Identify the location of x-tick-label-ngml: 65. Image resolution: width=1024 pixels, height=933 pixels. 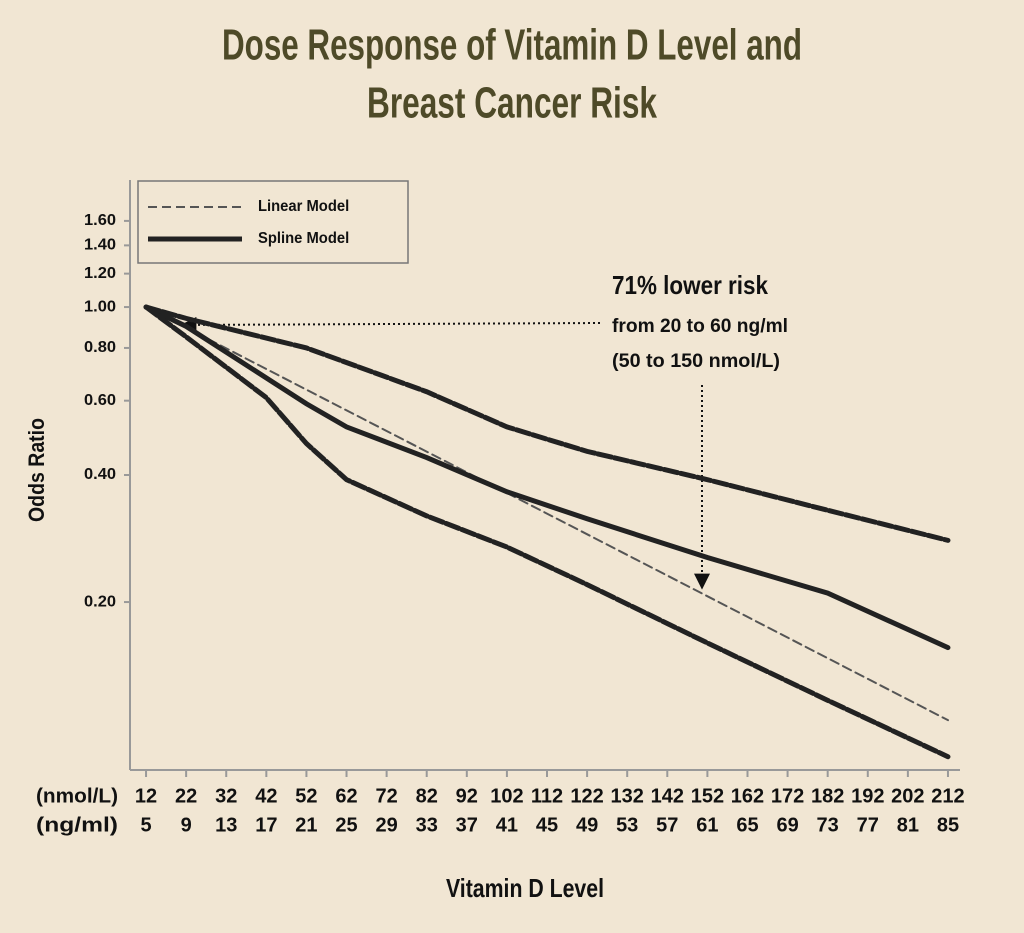
(747, 825).